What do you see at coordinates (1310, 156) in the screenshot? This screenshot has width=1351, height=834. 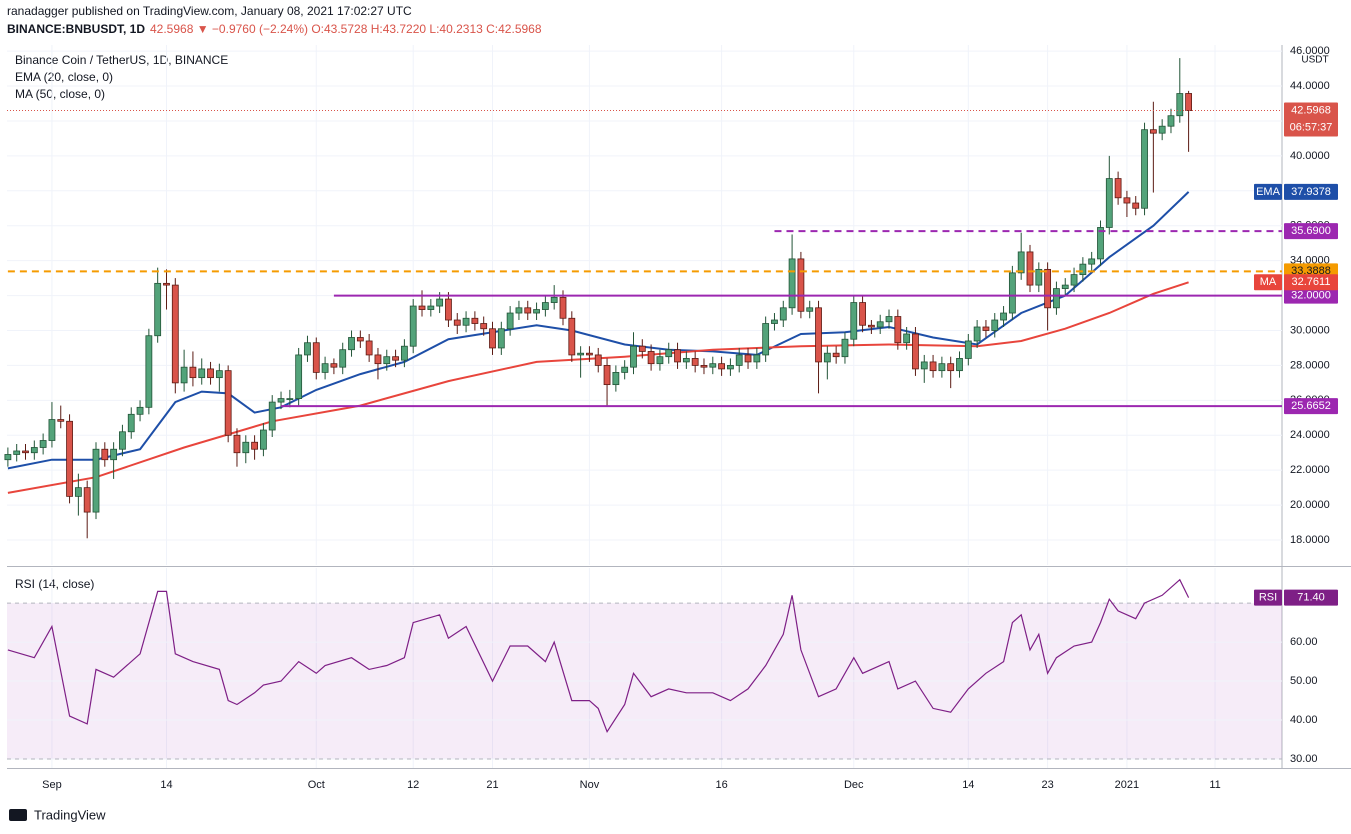 I see `y-tick-label: 40.0000` at bounding box center [1310, 156].